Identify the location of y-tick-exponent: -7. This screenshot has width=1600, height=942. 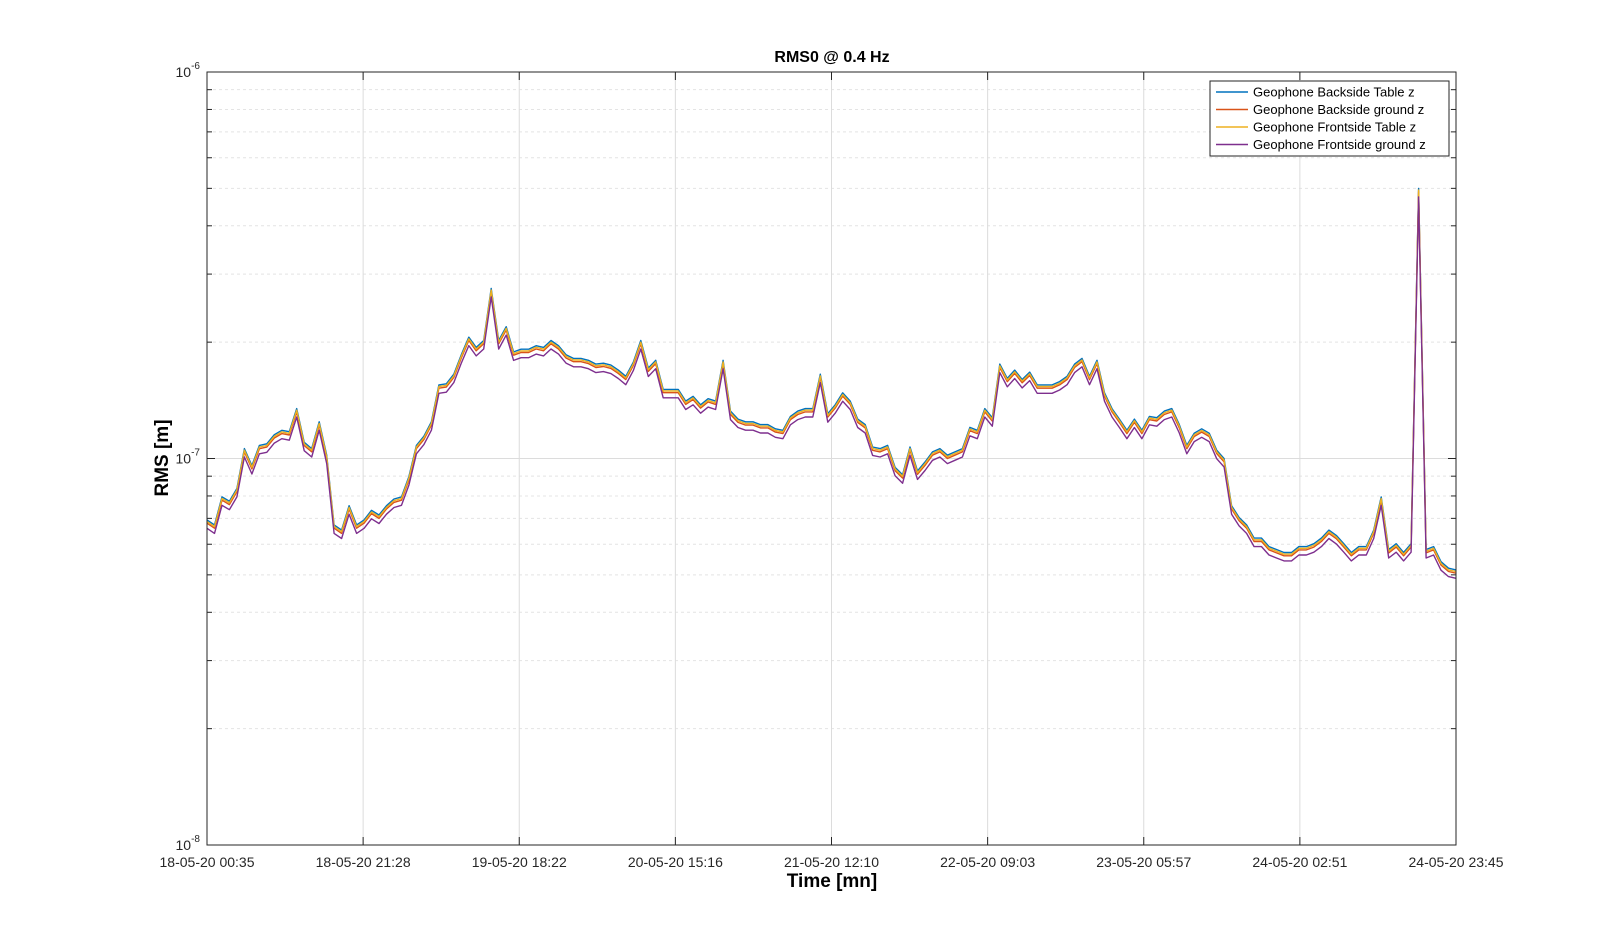
(195, 453).